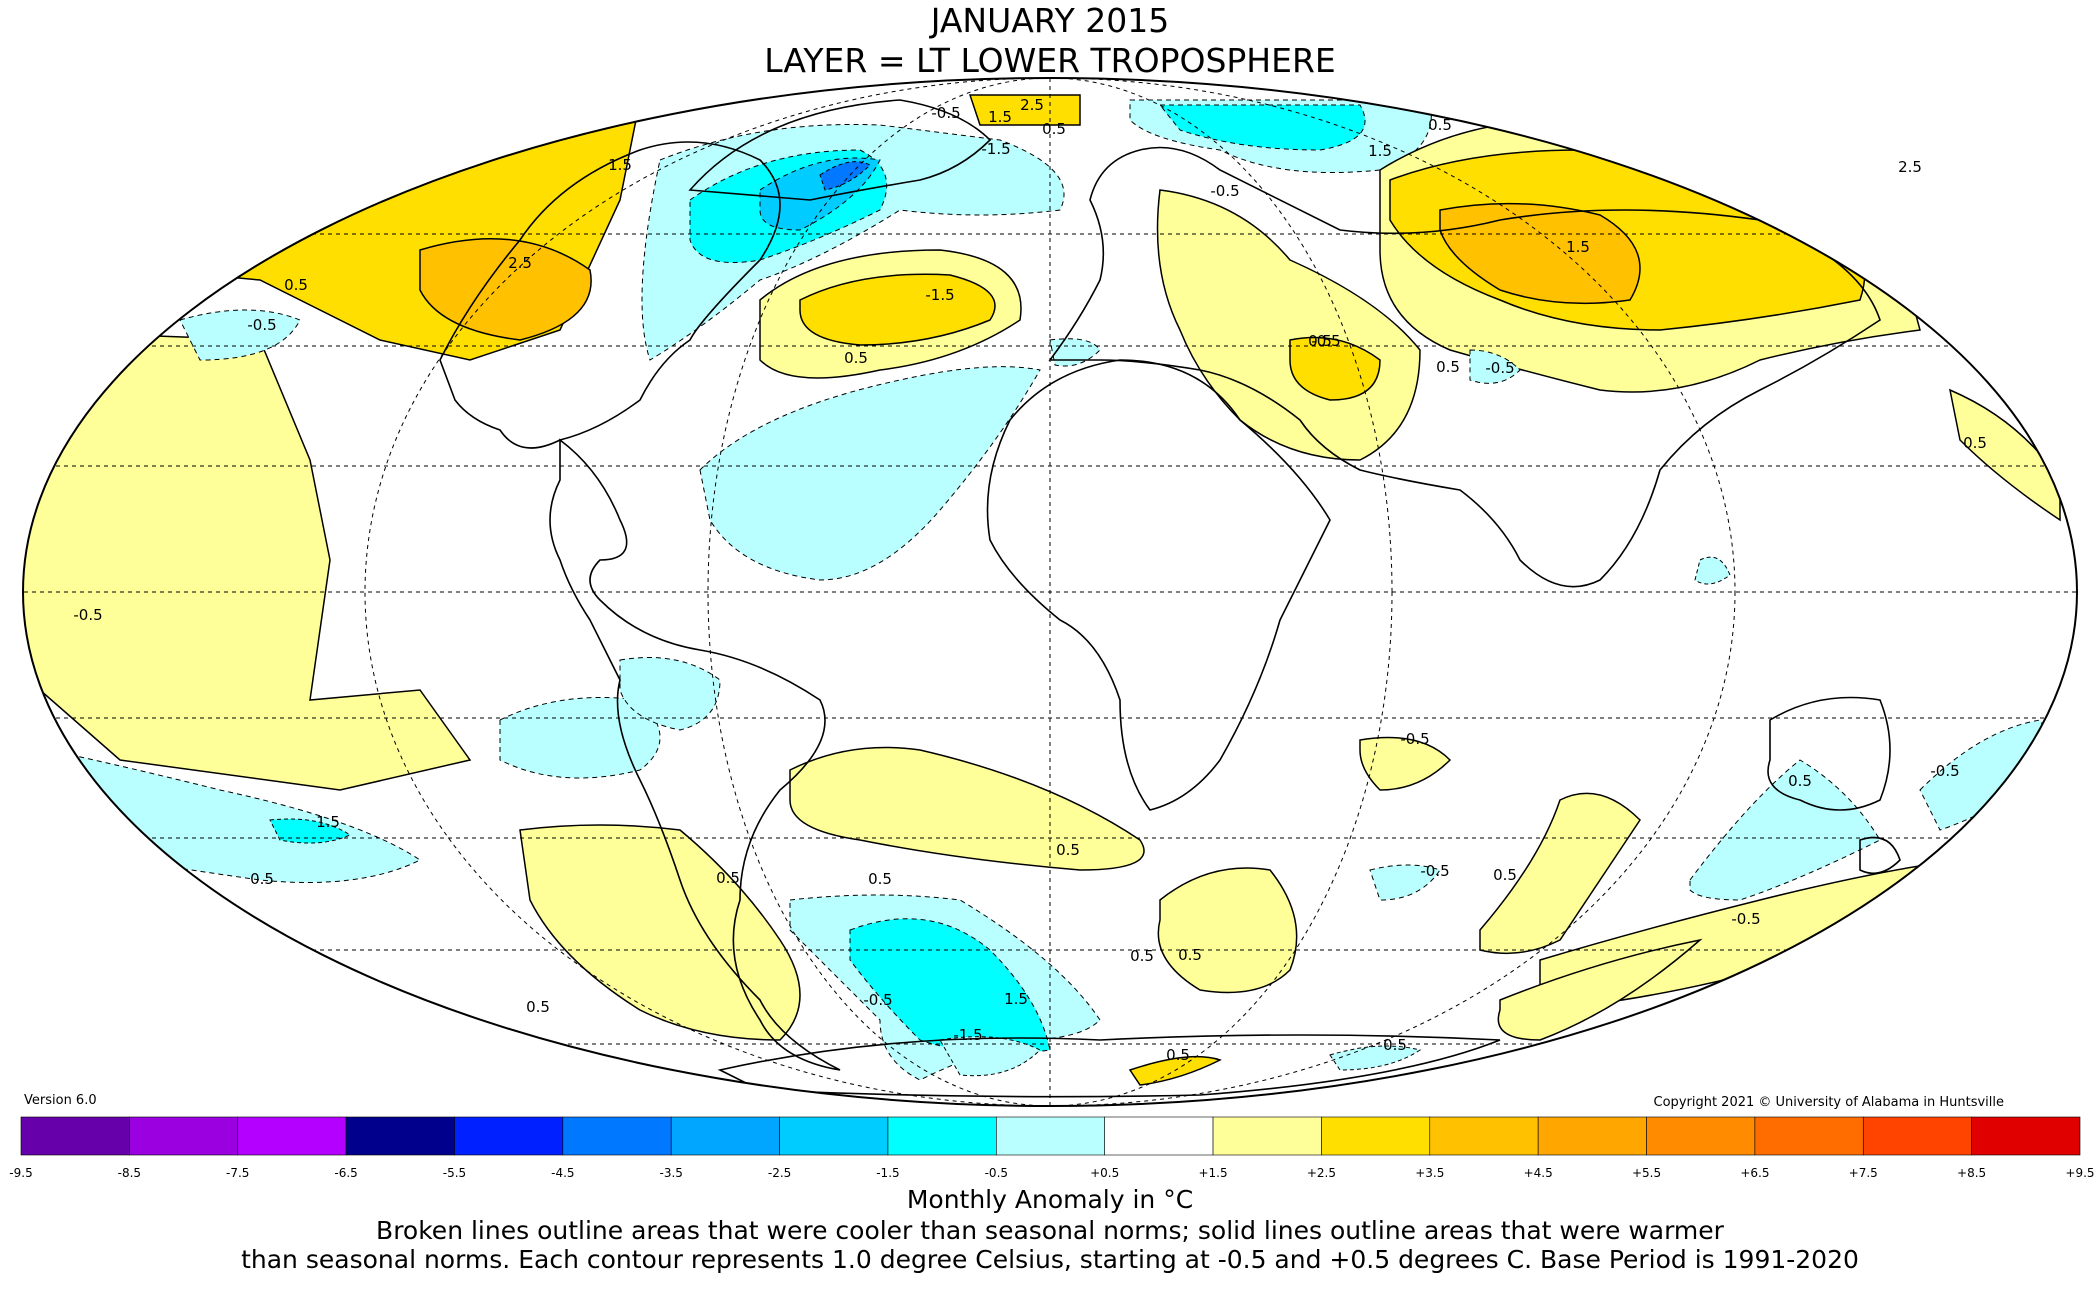  Describe the element at coordinates (238, 1173) in the screenshot. I see `colorbar-tick-label: -7.5` at that location.